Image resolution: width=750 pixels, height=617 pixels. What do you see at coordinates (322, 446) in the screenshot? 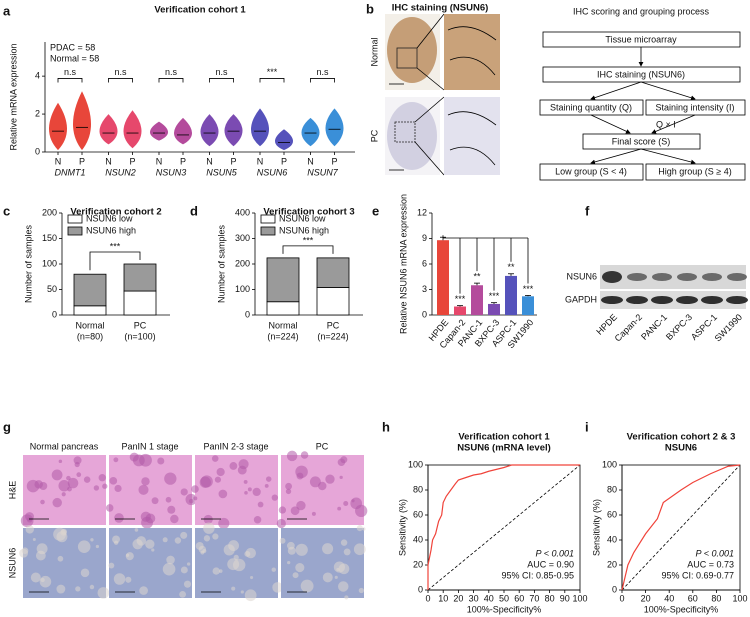
I see `histology-column-label: PC` at bounding box center [322, 446].